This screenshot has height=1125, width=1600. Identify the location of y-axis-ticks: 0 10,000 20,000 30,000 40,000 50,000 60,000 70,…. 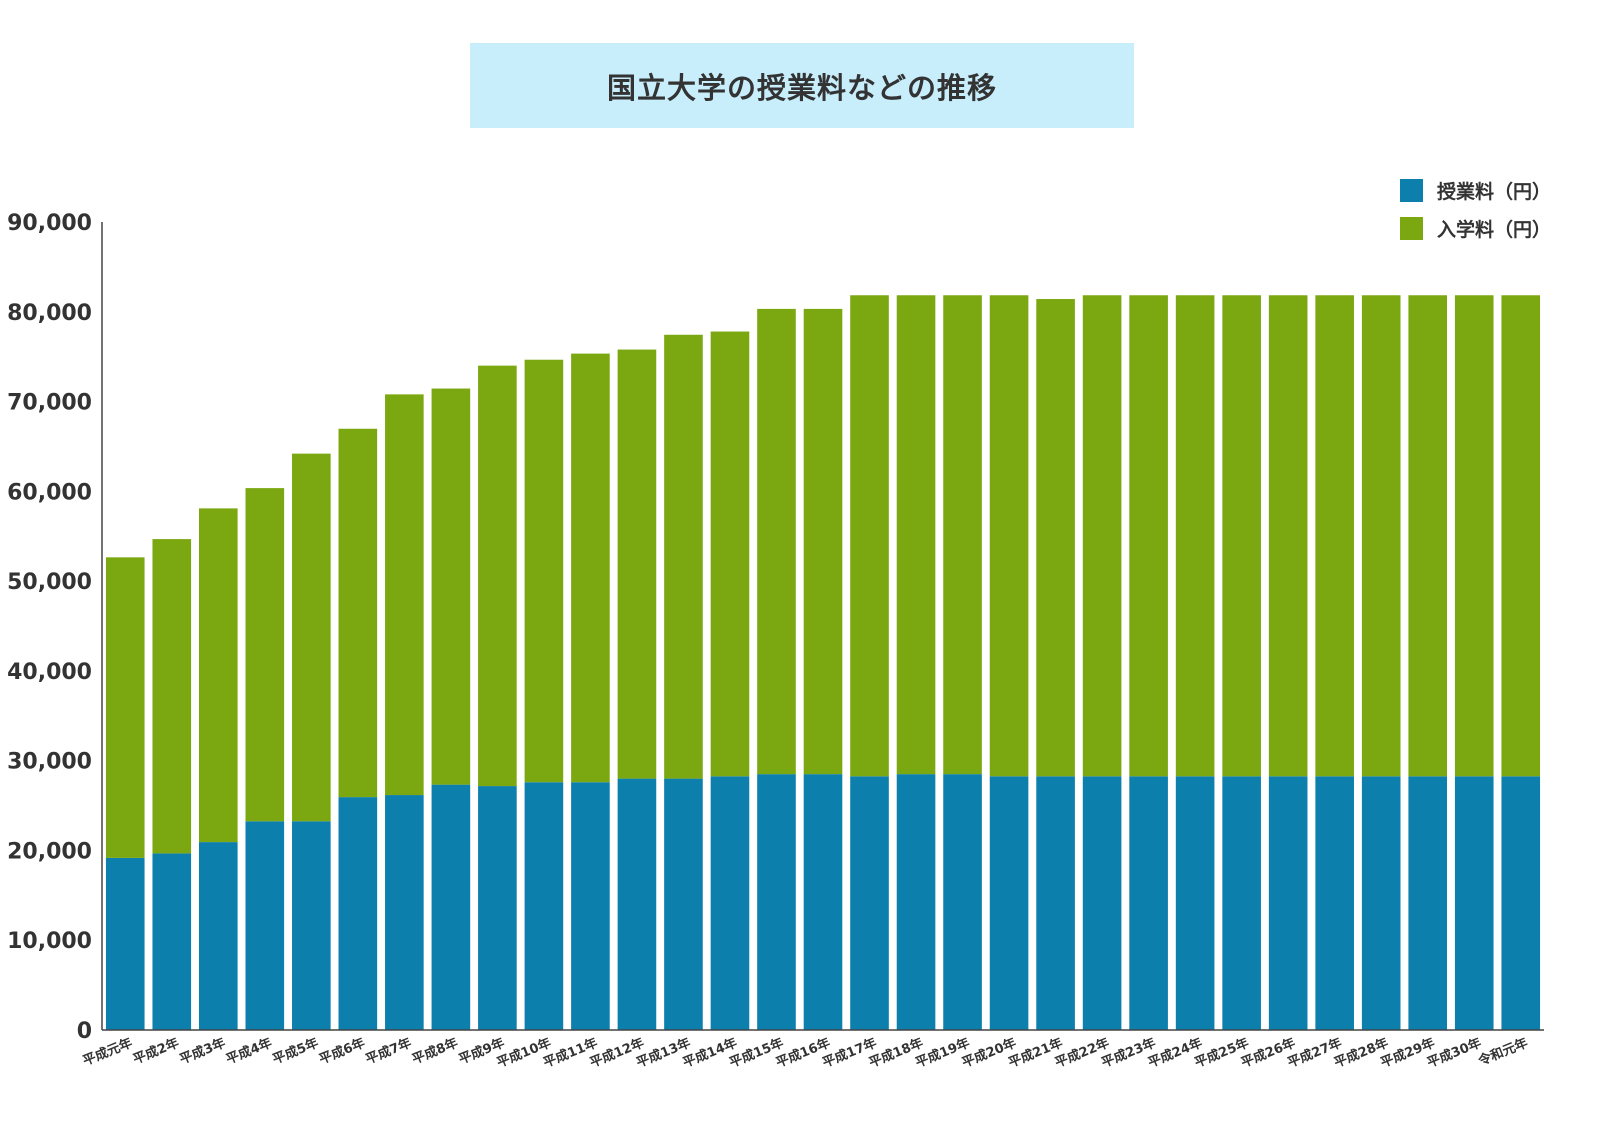
(49, 627).